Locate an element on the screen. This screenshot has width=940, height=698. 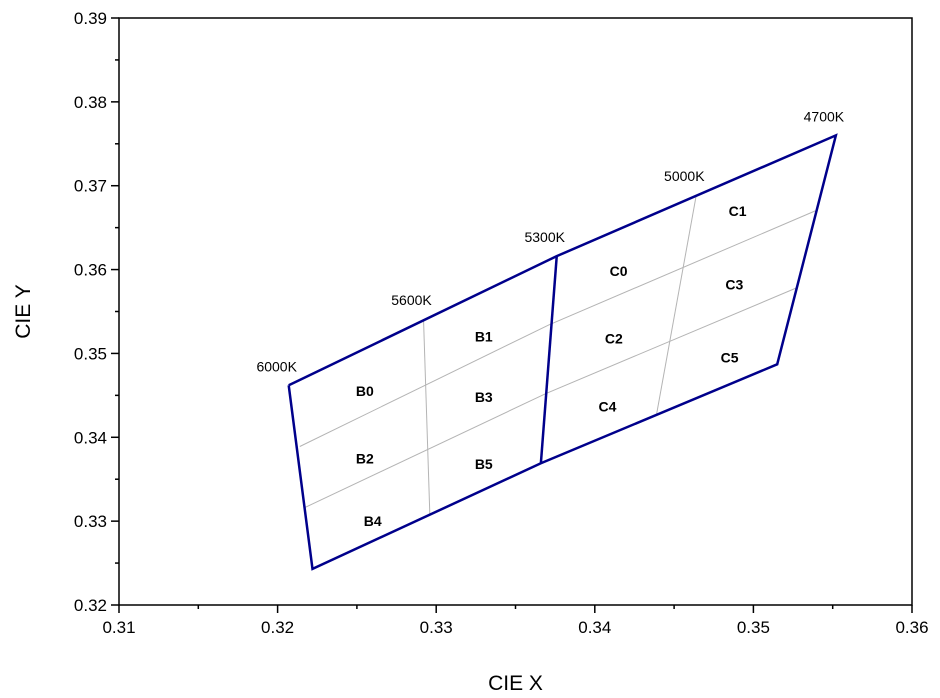
bin-label: C2 is located at coordinates (614, 338).